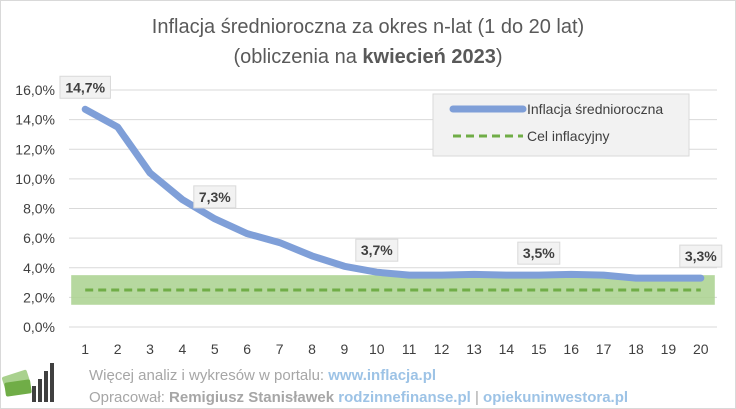 This screenshot has height=409, width=736. I want to click on x-tick-label: 11, so click(409, 349).